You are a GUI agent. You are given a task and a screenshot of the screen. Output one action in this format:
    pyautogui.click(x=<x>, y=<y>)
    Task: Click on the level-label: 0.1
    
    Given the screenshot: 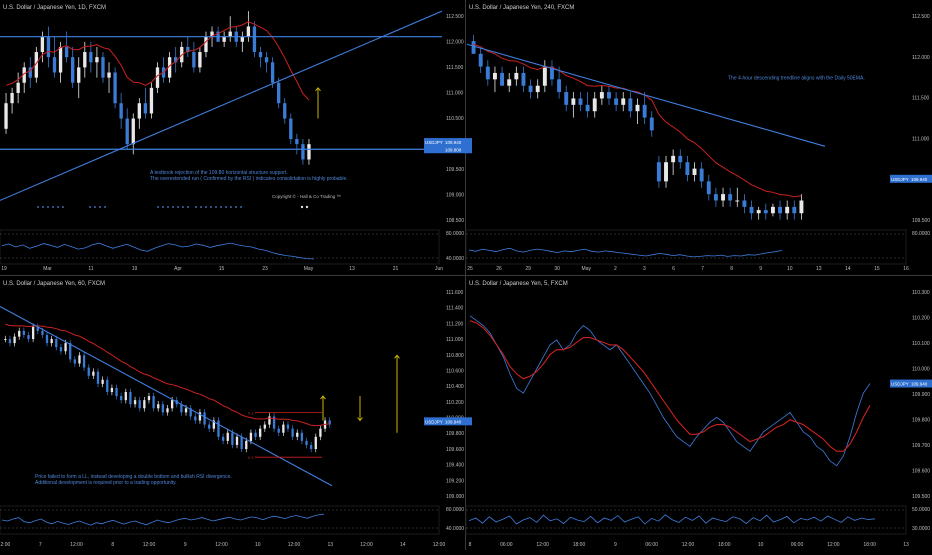 What is the action you would take?
    pyautogui.click(x=251, y=412)
    